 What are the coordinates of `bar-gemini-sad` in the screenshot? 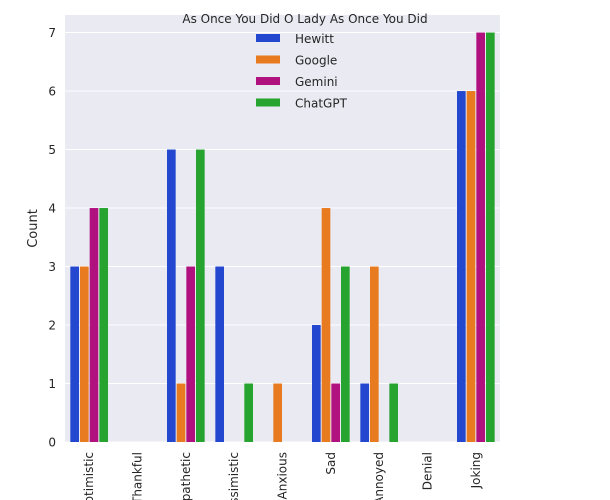 It's located at (335, 412).